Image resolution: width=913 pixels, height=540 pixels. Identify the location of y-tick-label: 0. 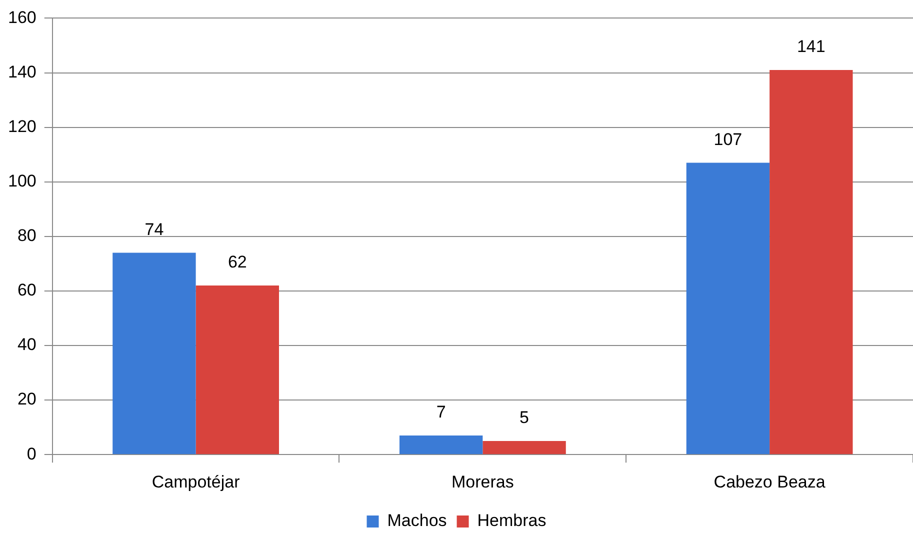
(31, 454).